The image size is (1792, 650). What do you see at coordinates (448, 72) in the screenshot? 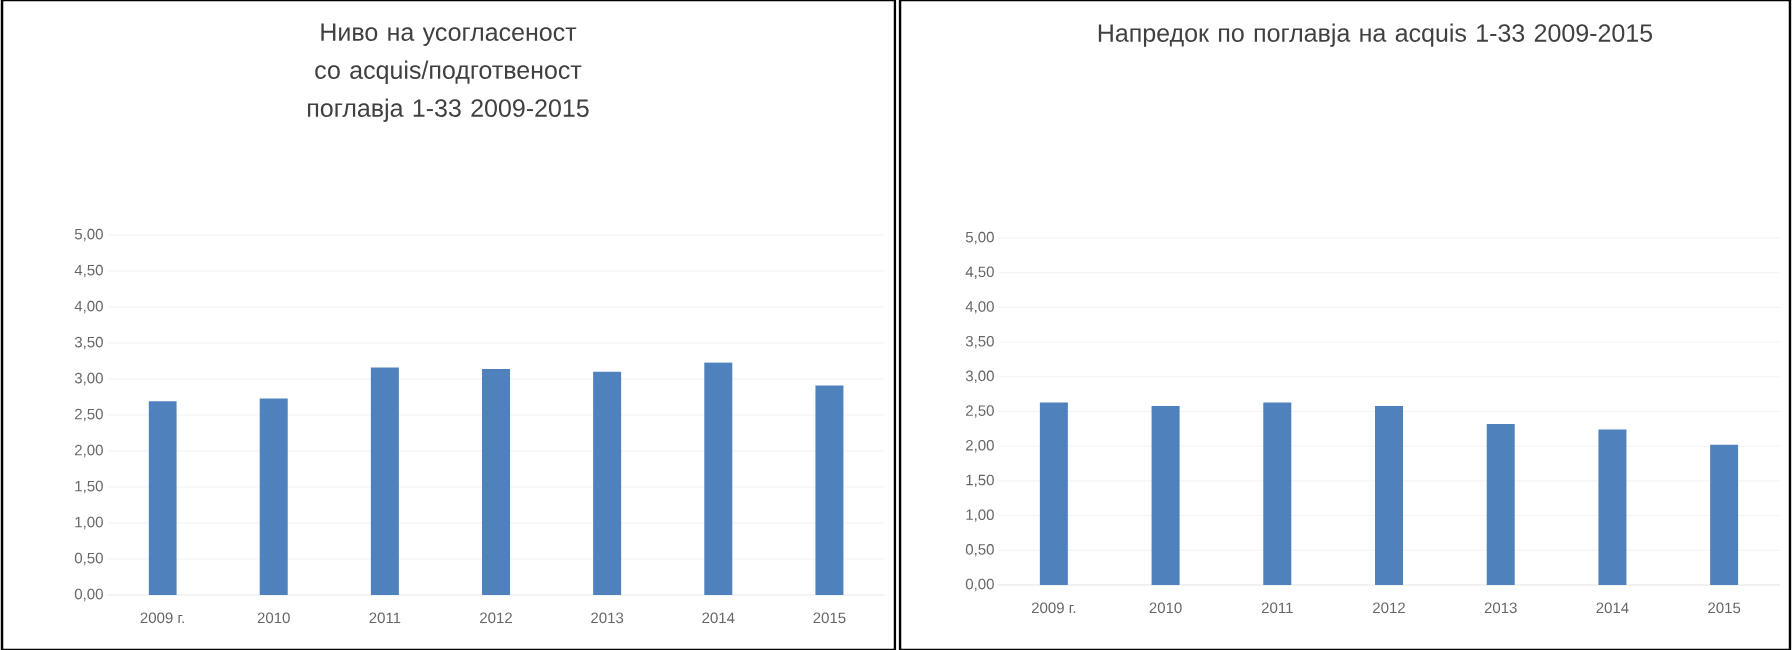
I see `chart-title: Ниво на усогласеност со acquis/подготвеност поглавја 1-33 2009-2015` at bounding box center [448, 72].